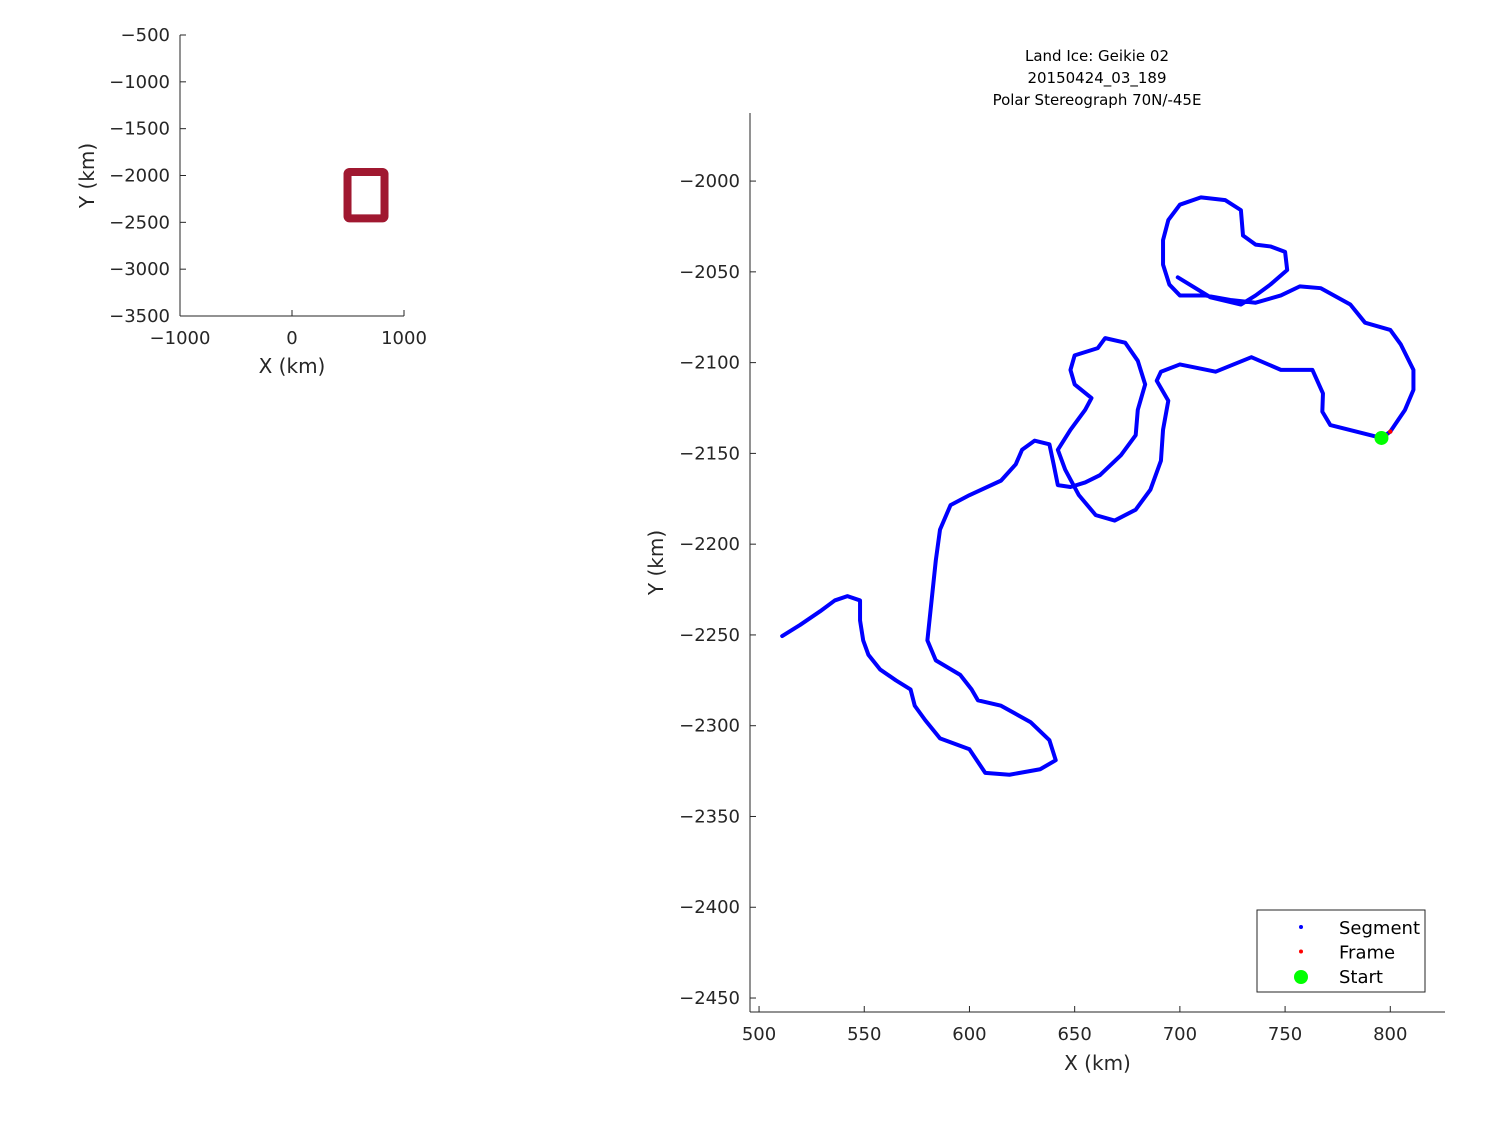 The width and height of the screenshot is (1500, 1125). I want to click on legend-marker-frame, so click(1301, 951).